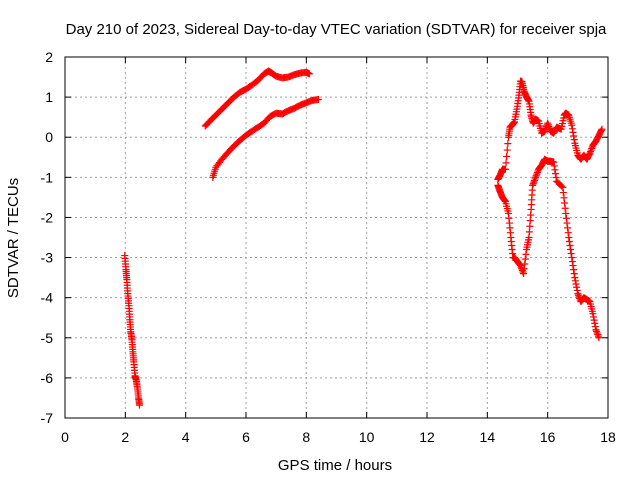 This screenshot has width=640, height=480. I want to click on y-tick-label: 2, so click(49, 57).